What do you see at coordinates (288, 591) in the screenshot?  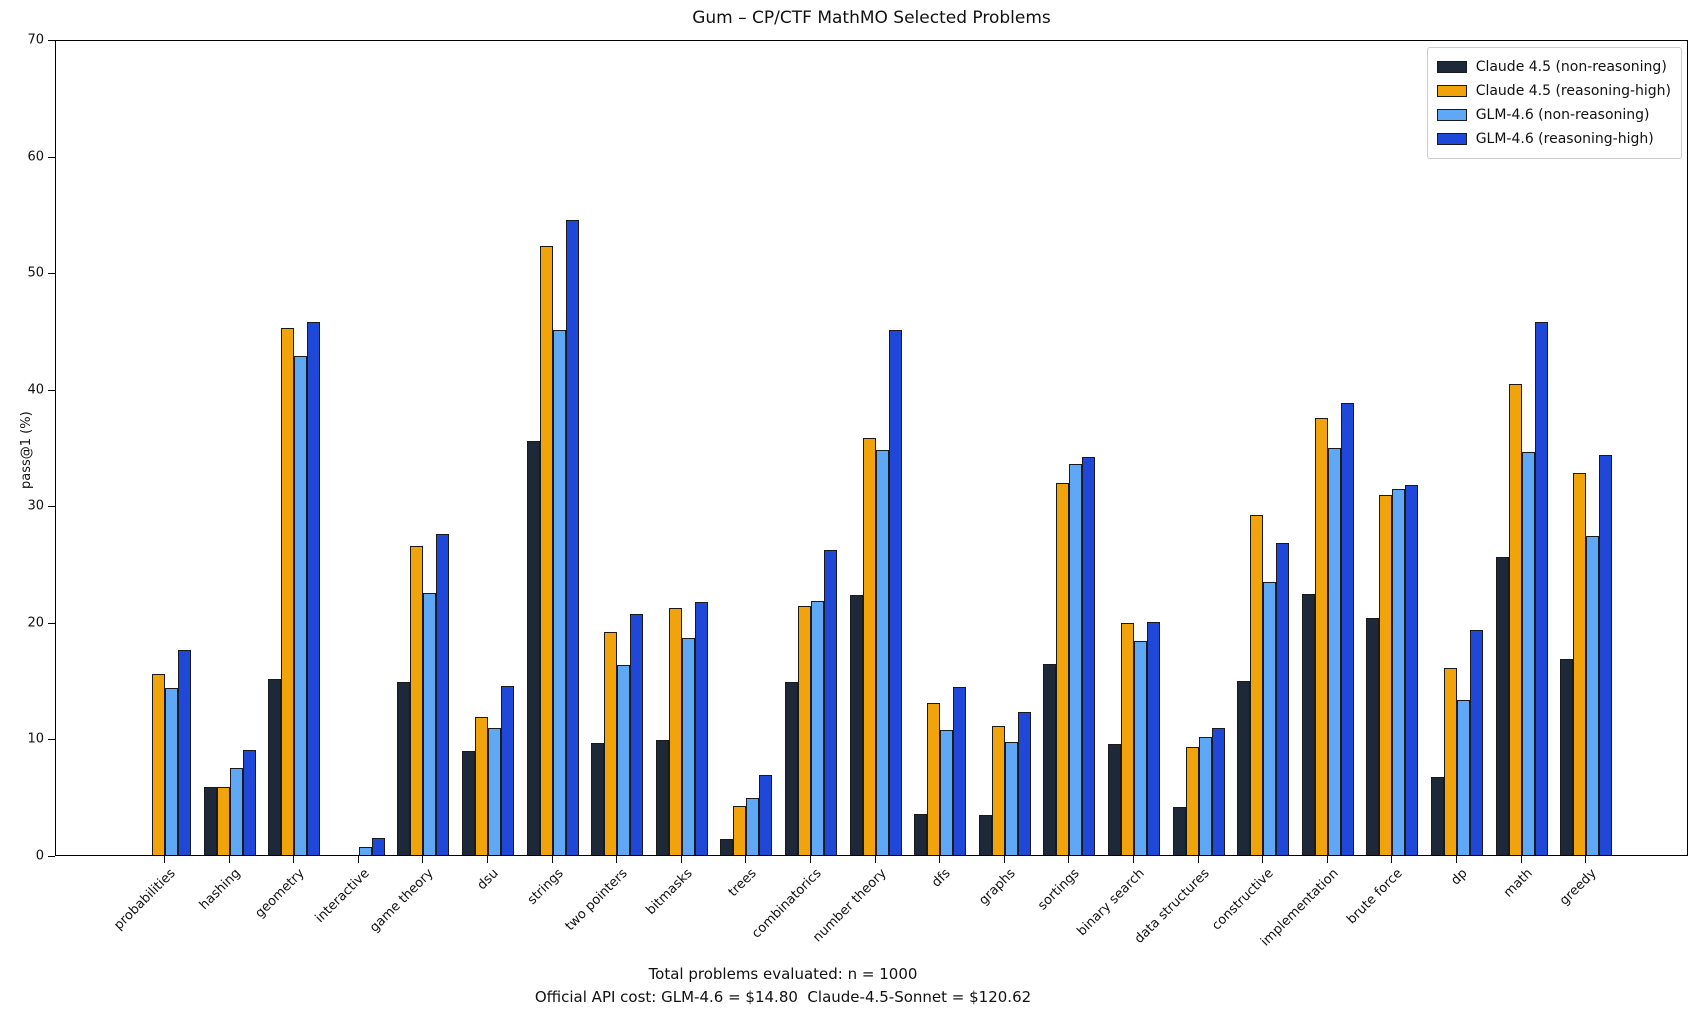 I see `bar-geometry-s1` at bounding box center [288, 591].